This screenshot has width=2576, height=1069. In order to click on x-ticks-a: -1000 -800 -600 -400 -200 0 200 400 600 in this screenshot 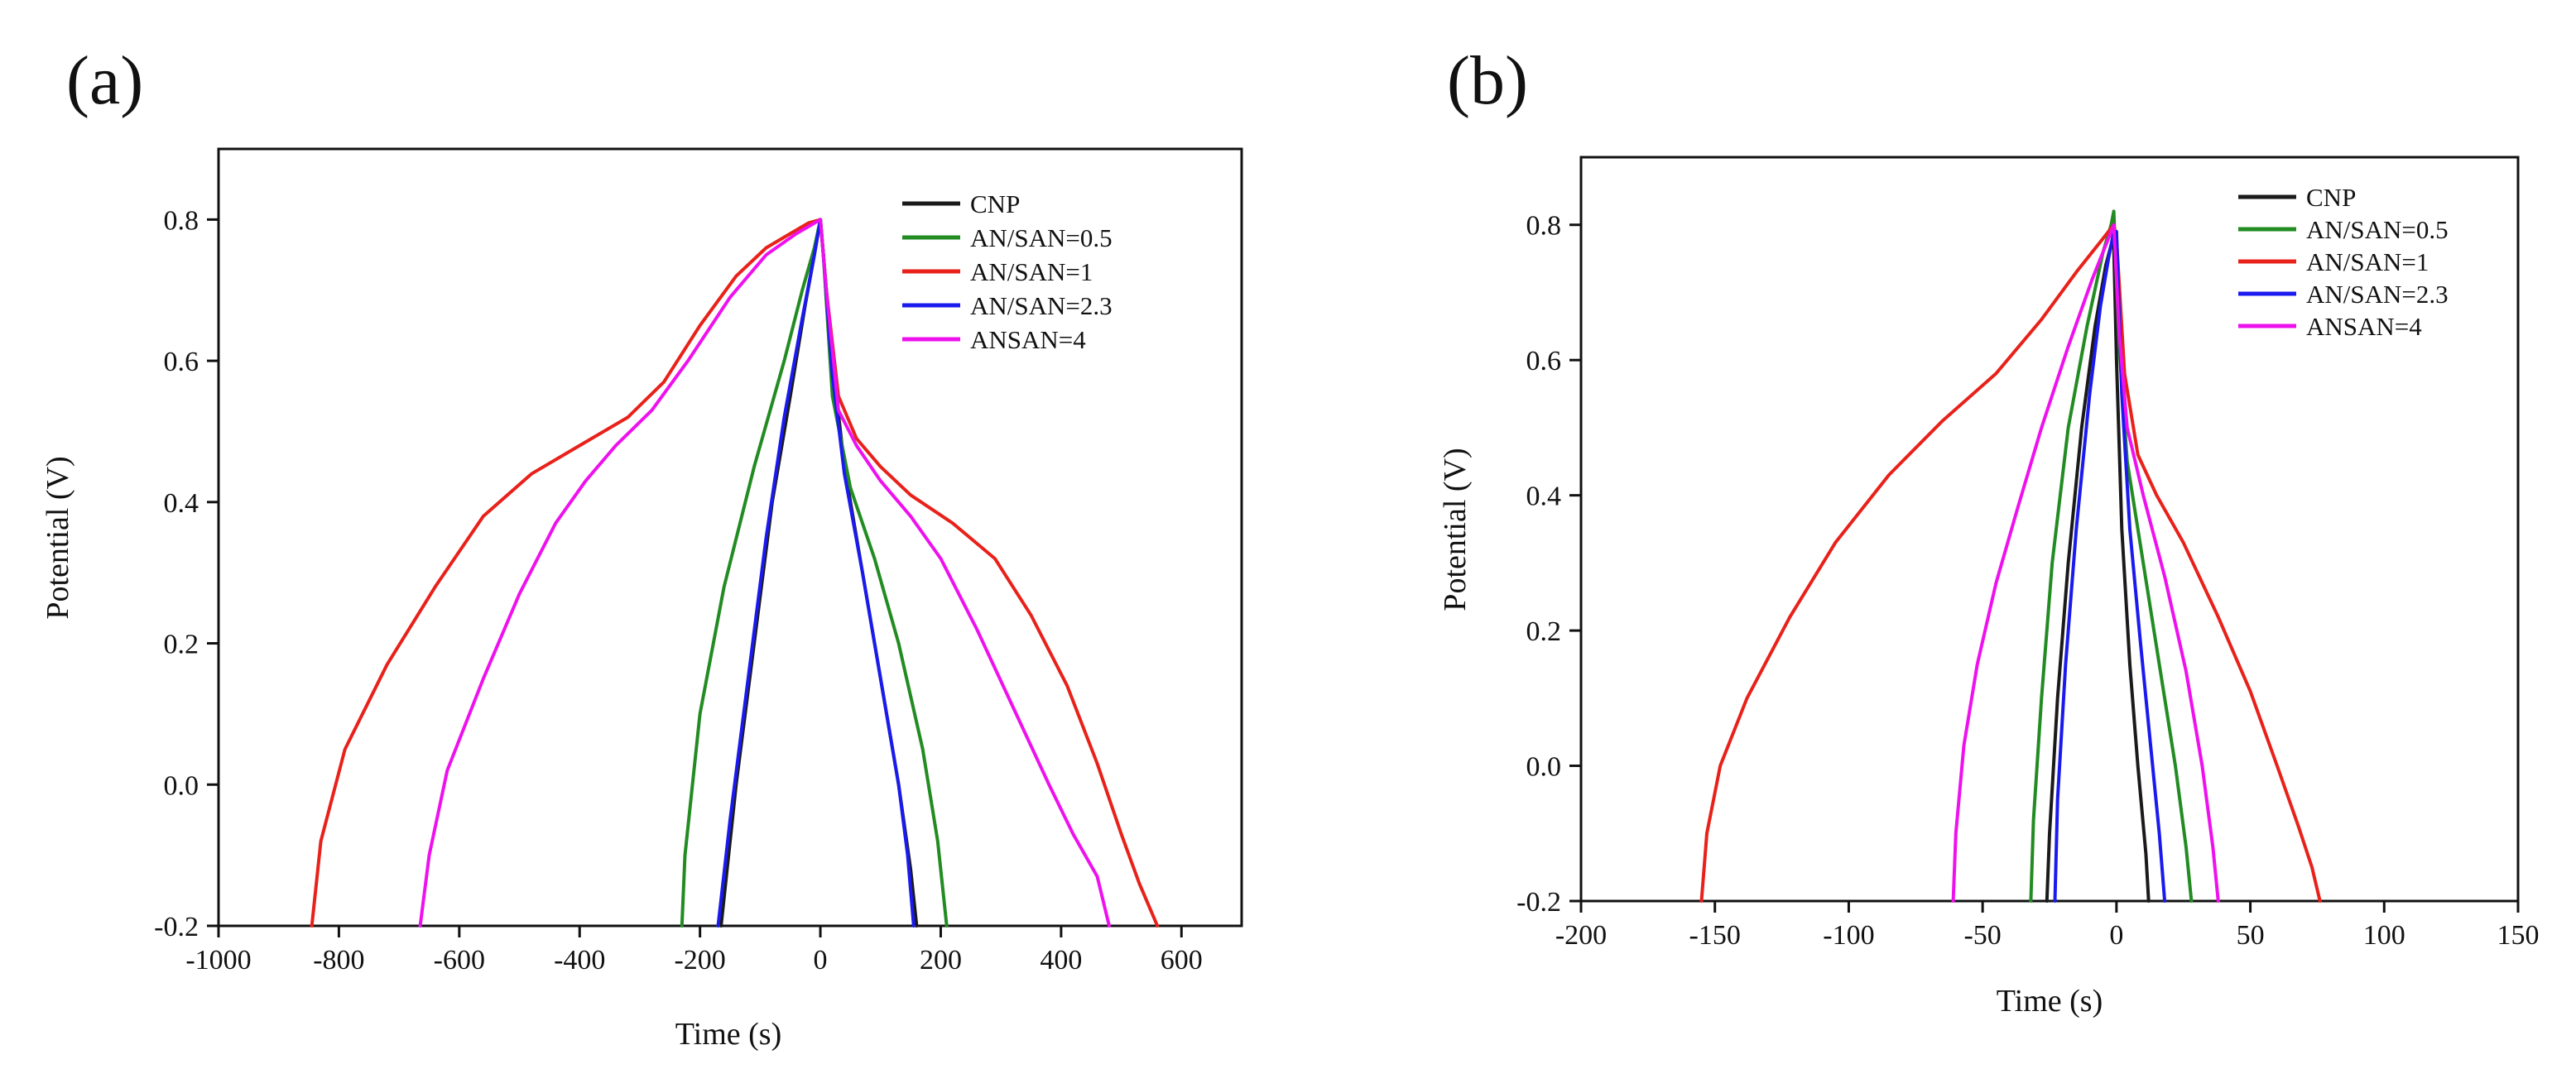, I will do `click(694, 951)`.